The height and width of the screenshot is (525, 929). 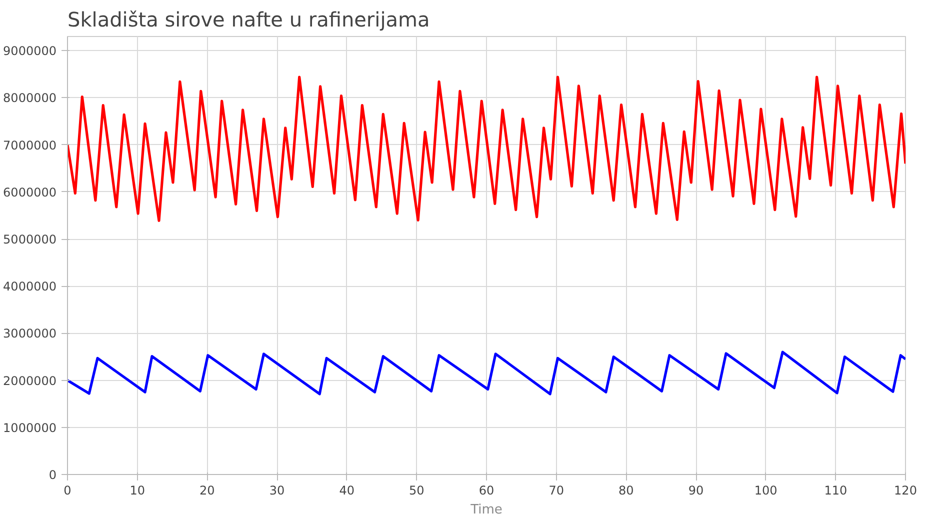 What do you see at coordinates (52, 475) in the screenshot?
I see `y-tick-label: 0` at bounding box center [52, 475].